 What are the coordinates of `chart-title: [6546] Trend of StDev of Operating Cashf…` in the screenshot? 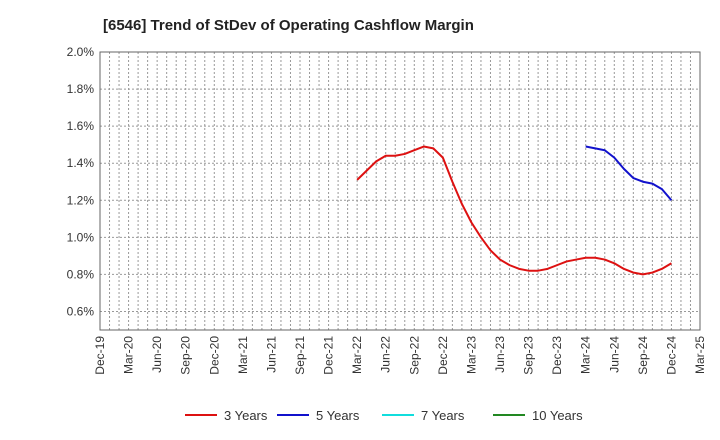 It's located at (288, 25).